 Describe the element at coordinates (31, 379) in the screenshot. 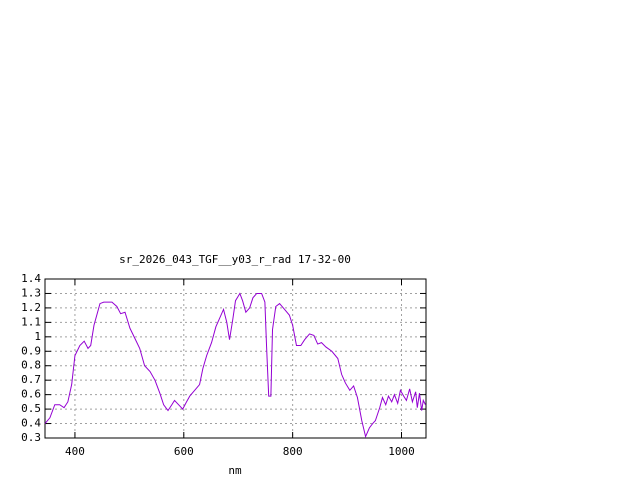

I see `y-tick-label: 0.7` at that location.